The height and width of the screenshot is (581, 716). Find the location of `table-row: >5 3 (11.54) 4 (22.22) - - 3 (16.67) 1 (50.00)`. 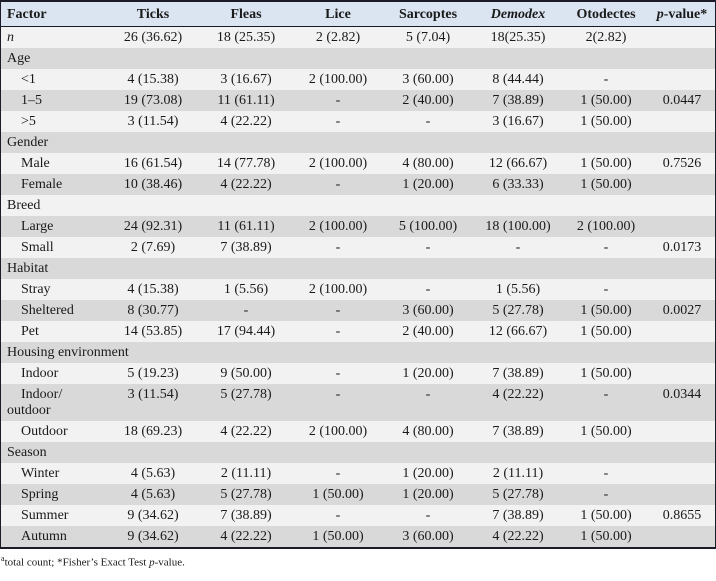

table-row: >5 3 (11.54) 4 (22.22) - - 3 (16.67) 1 (50.00) is located at coordinates (358, 121).